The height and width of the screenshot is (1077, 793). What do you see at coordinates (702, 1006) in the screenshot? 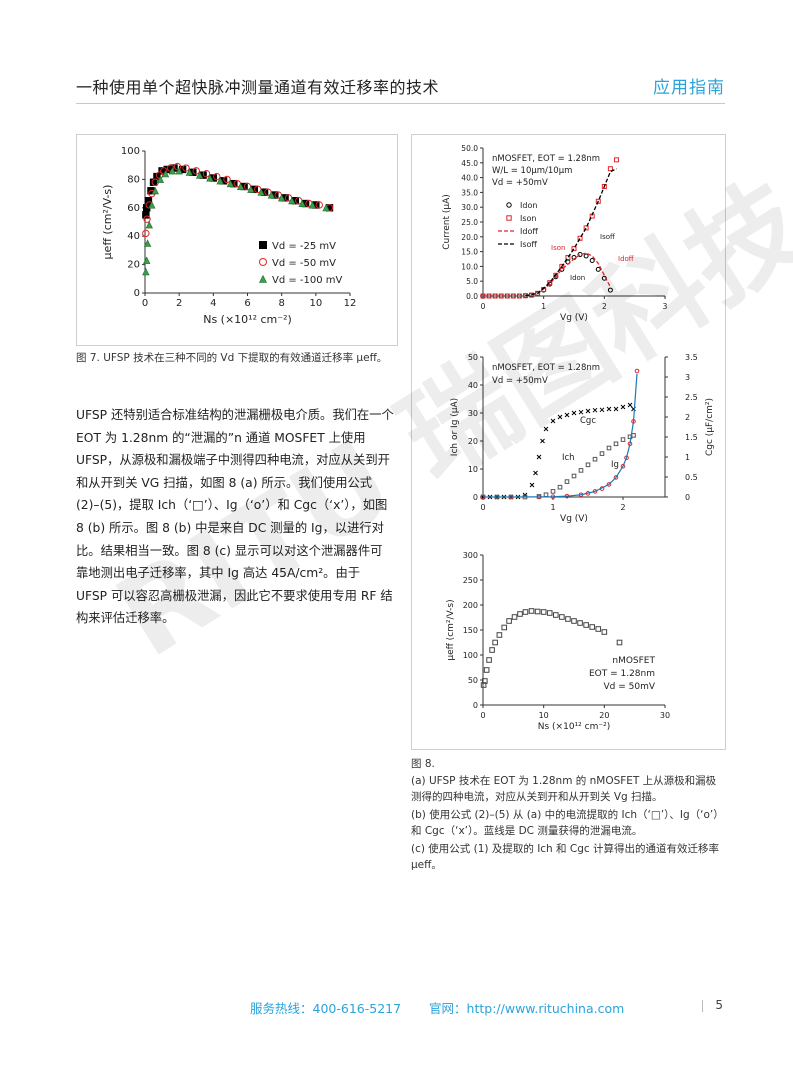
I see `footer-separator` at bounding box center [702, 1006].